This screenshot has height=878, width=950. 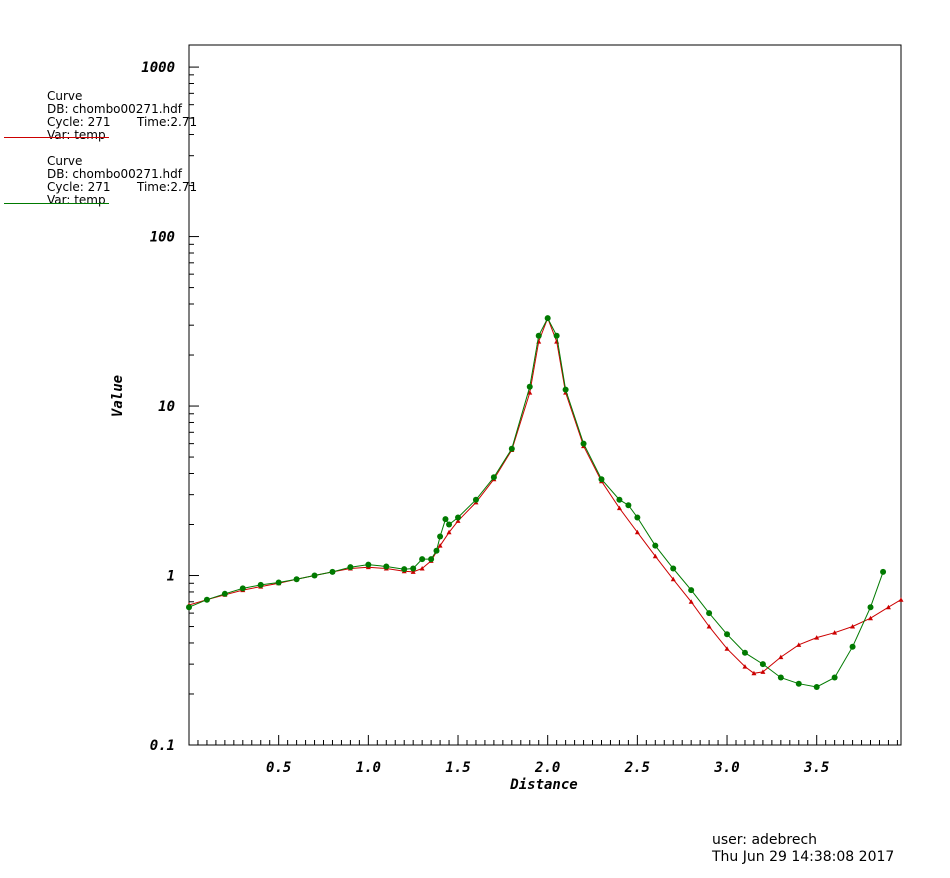 I want to click on y-tick-label: 1000, so click(x=158, y=68).